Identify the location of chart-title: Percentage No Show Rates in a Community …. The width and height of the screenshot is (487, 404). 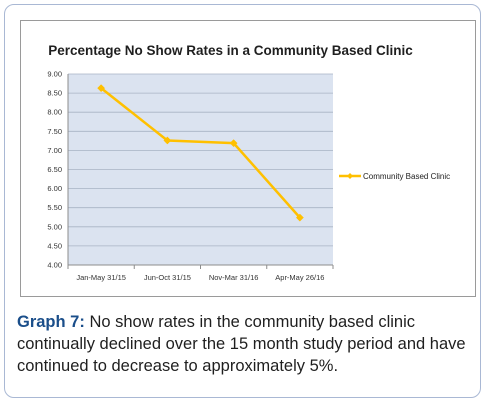
(230, 50).